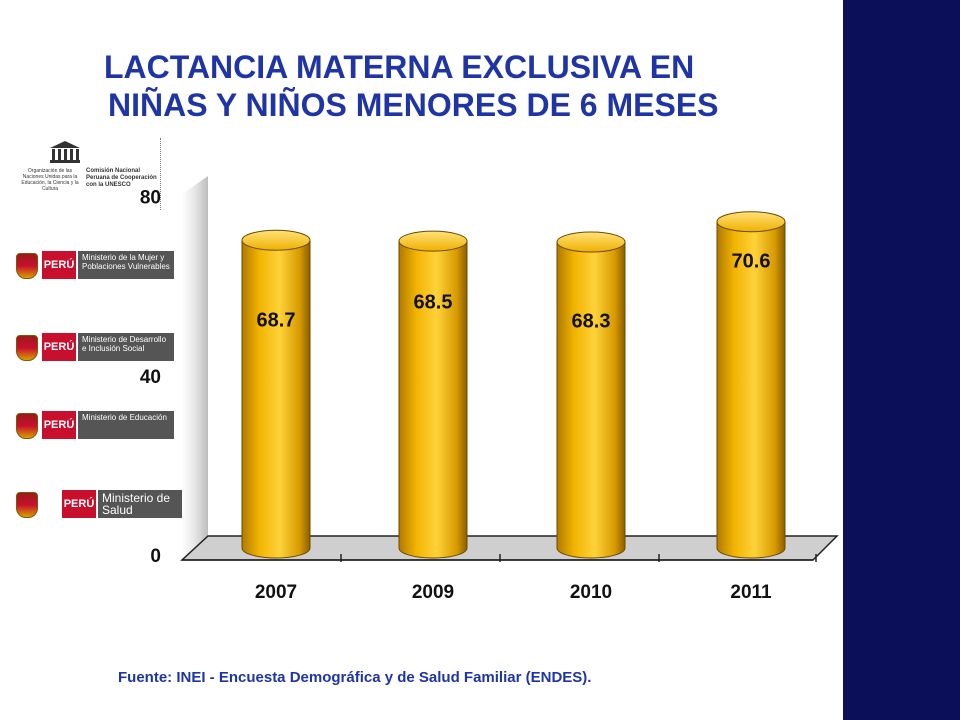 The width and height of the screenshot is (960, 720). Describe the element at coordinates (433, 241) in the screenshot. I see `bar-cap-2009` at that location.